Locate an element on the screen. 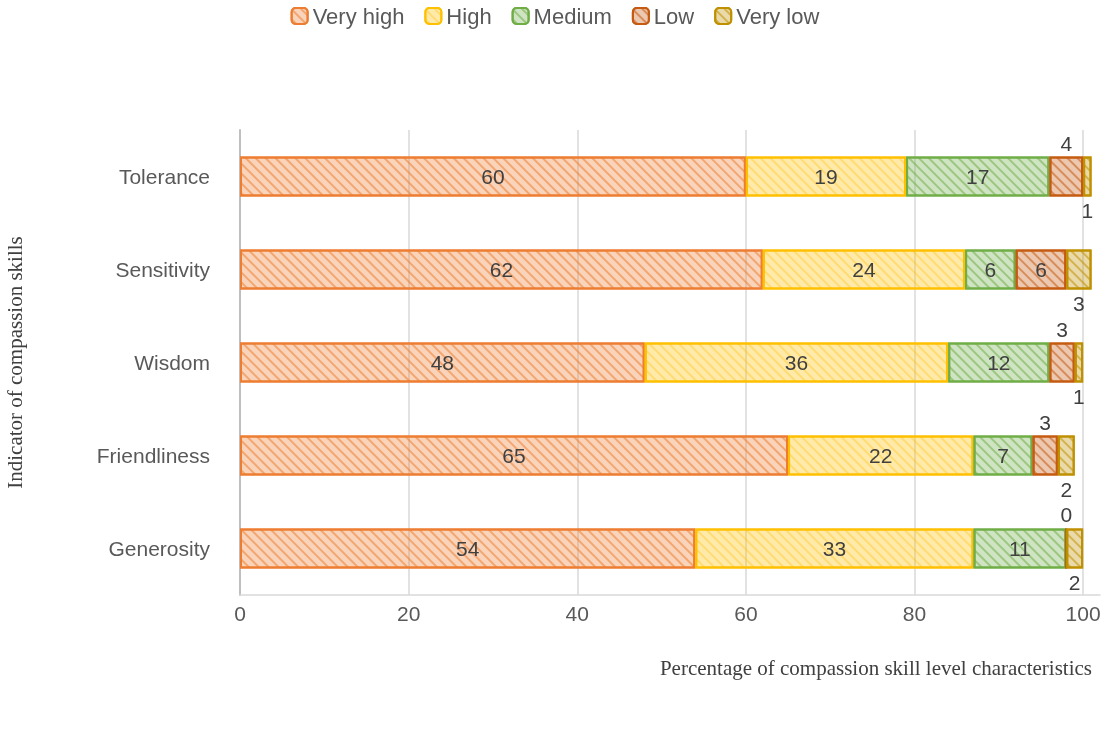  legend-label: Low is located at coordinates (674, 16).